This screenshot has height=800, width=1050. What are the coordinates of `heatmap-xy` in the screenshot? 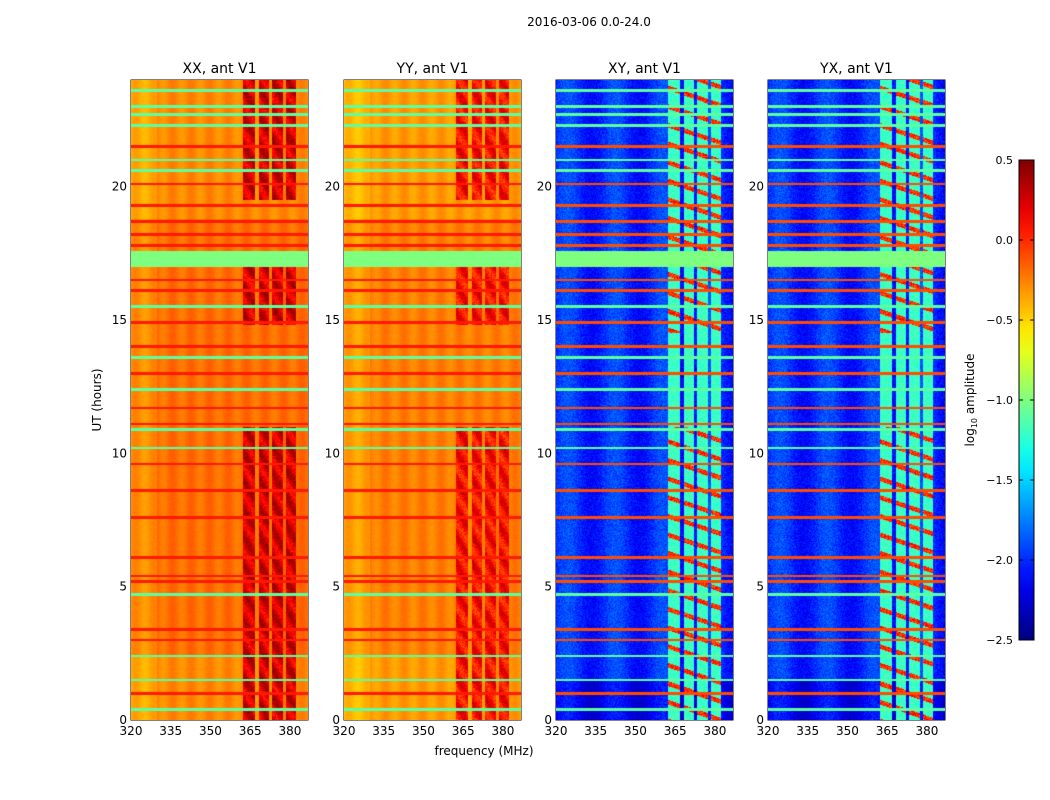 It's located at (644, 400).